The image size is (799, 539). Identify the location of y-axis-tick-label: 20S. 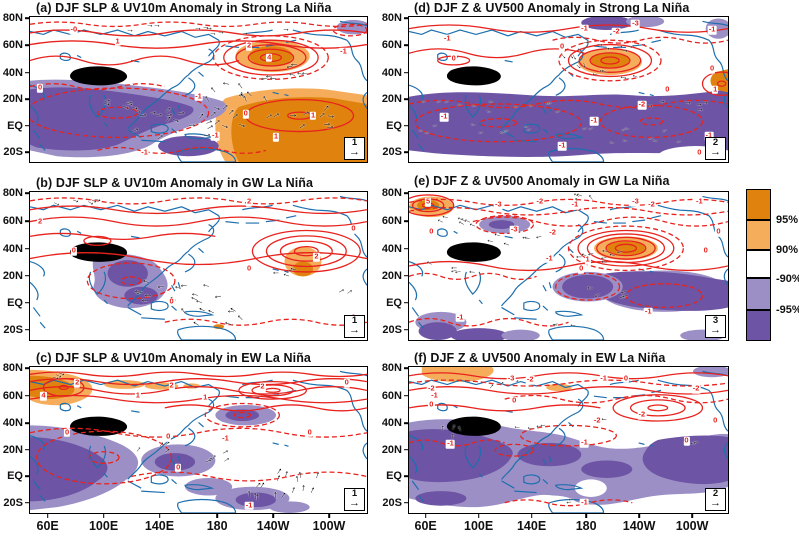
(13, 502).